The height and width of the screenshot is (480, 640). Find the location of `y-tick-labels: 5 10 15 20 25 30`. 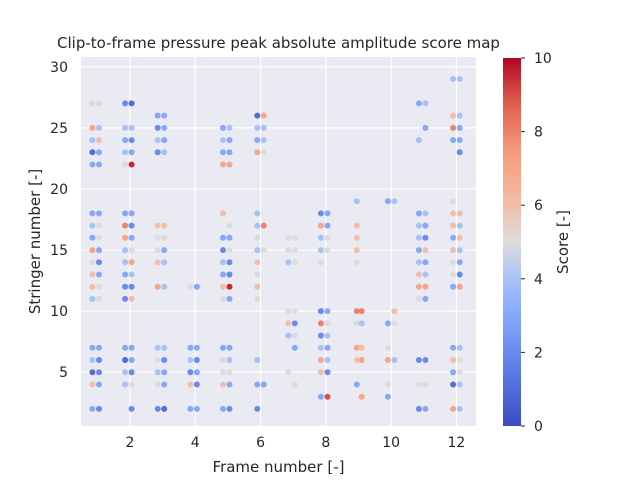

y-tick-labels: 5 10 15 20 25 30 is located at coordinates (59, 220).